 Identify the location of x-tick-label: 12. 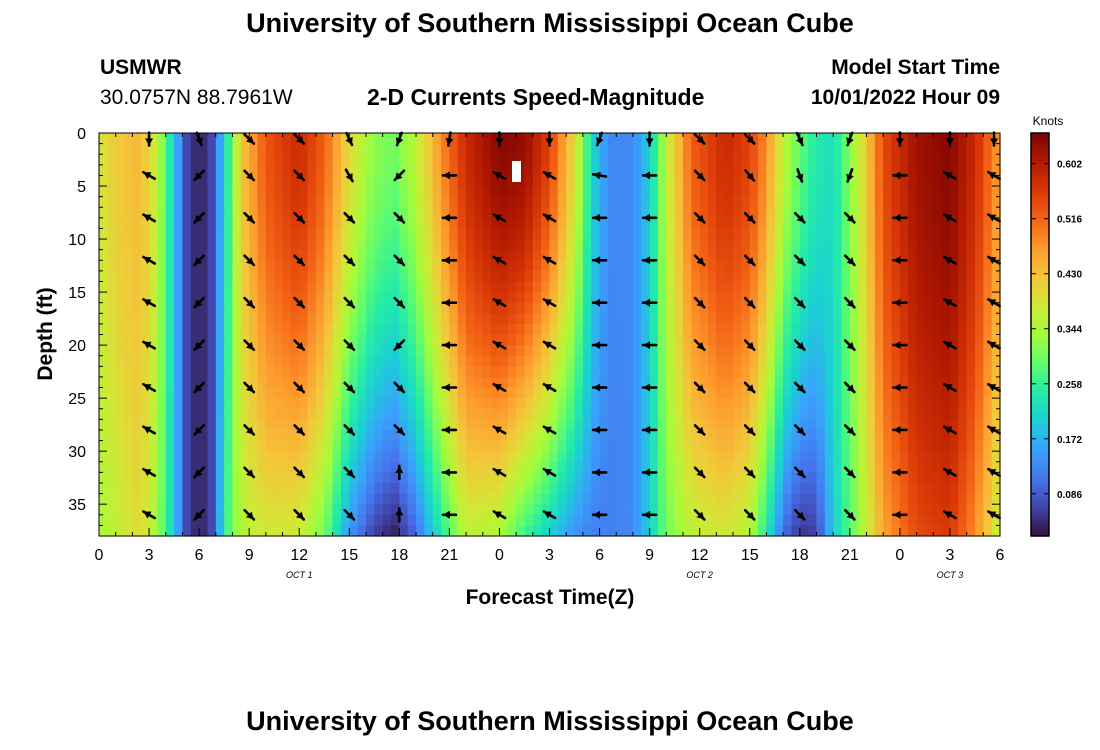
(299, 555).